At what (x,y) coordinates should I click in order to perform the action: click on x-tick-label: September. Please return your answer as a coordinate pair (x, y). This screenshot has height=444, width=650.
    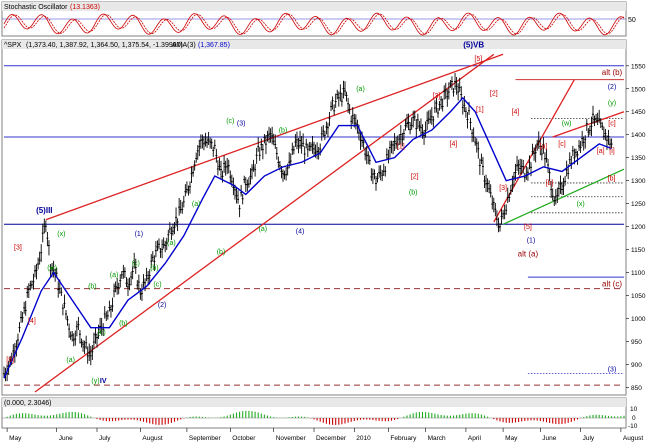
    Looking at the image, I should click on (205, 438).